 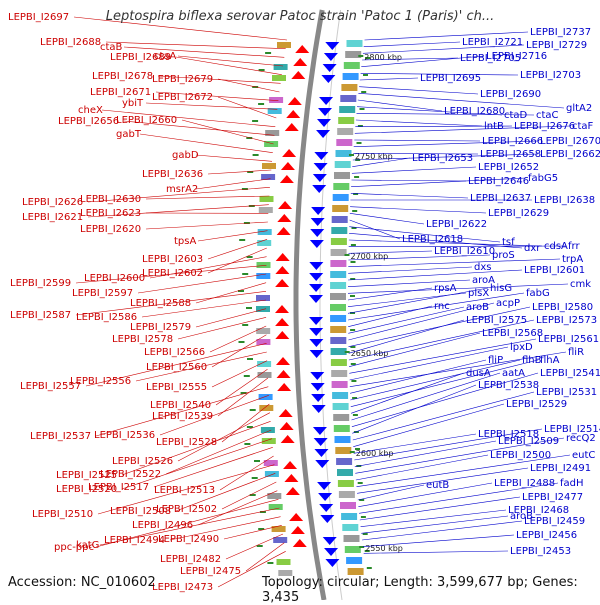 I want to click on left-gene-label: LEPBI_I2623, so click(x=110, y=213).